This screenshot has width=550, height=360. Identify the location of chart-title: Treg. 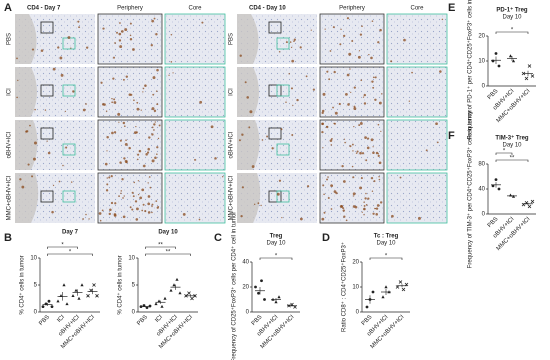
(276, 237).